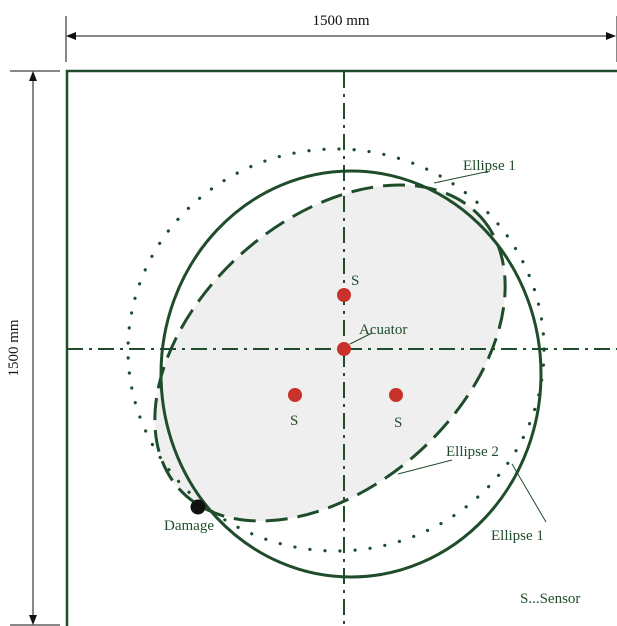  I want to click on damage-marker, so click(198, 507).